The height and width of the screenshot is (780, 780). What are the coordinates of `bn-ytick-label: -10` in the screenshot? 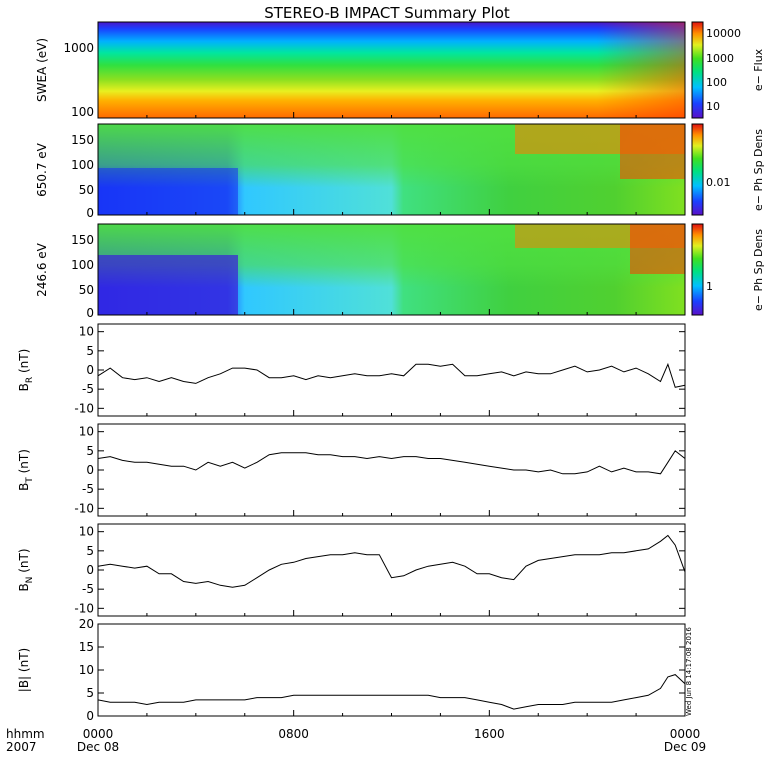 It's located at (84, 608).